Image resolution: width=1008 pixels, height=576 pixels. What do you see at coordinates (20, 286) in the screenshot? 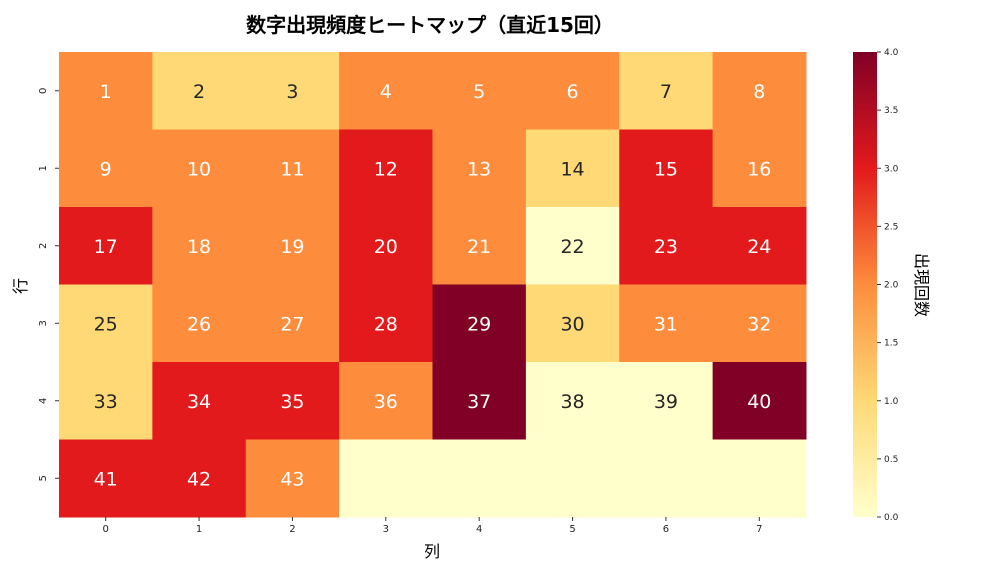
I see `y-axis-label: 行` at bounding box center [20, 286].